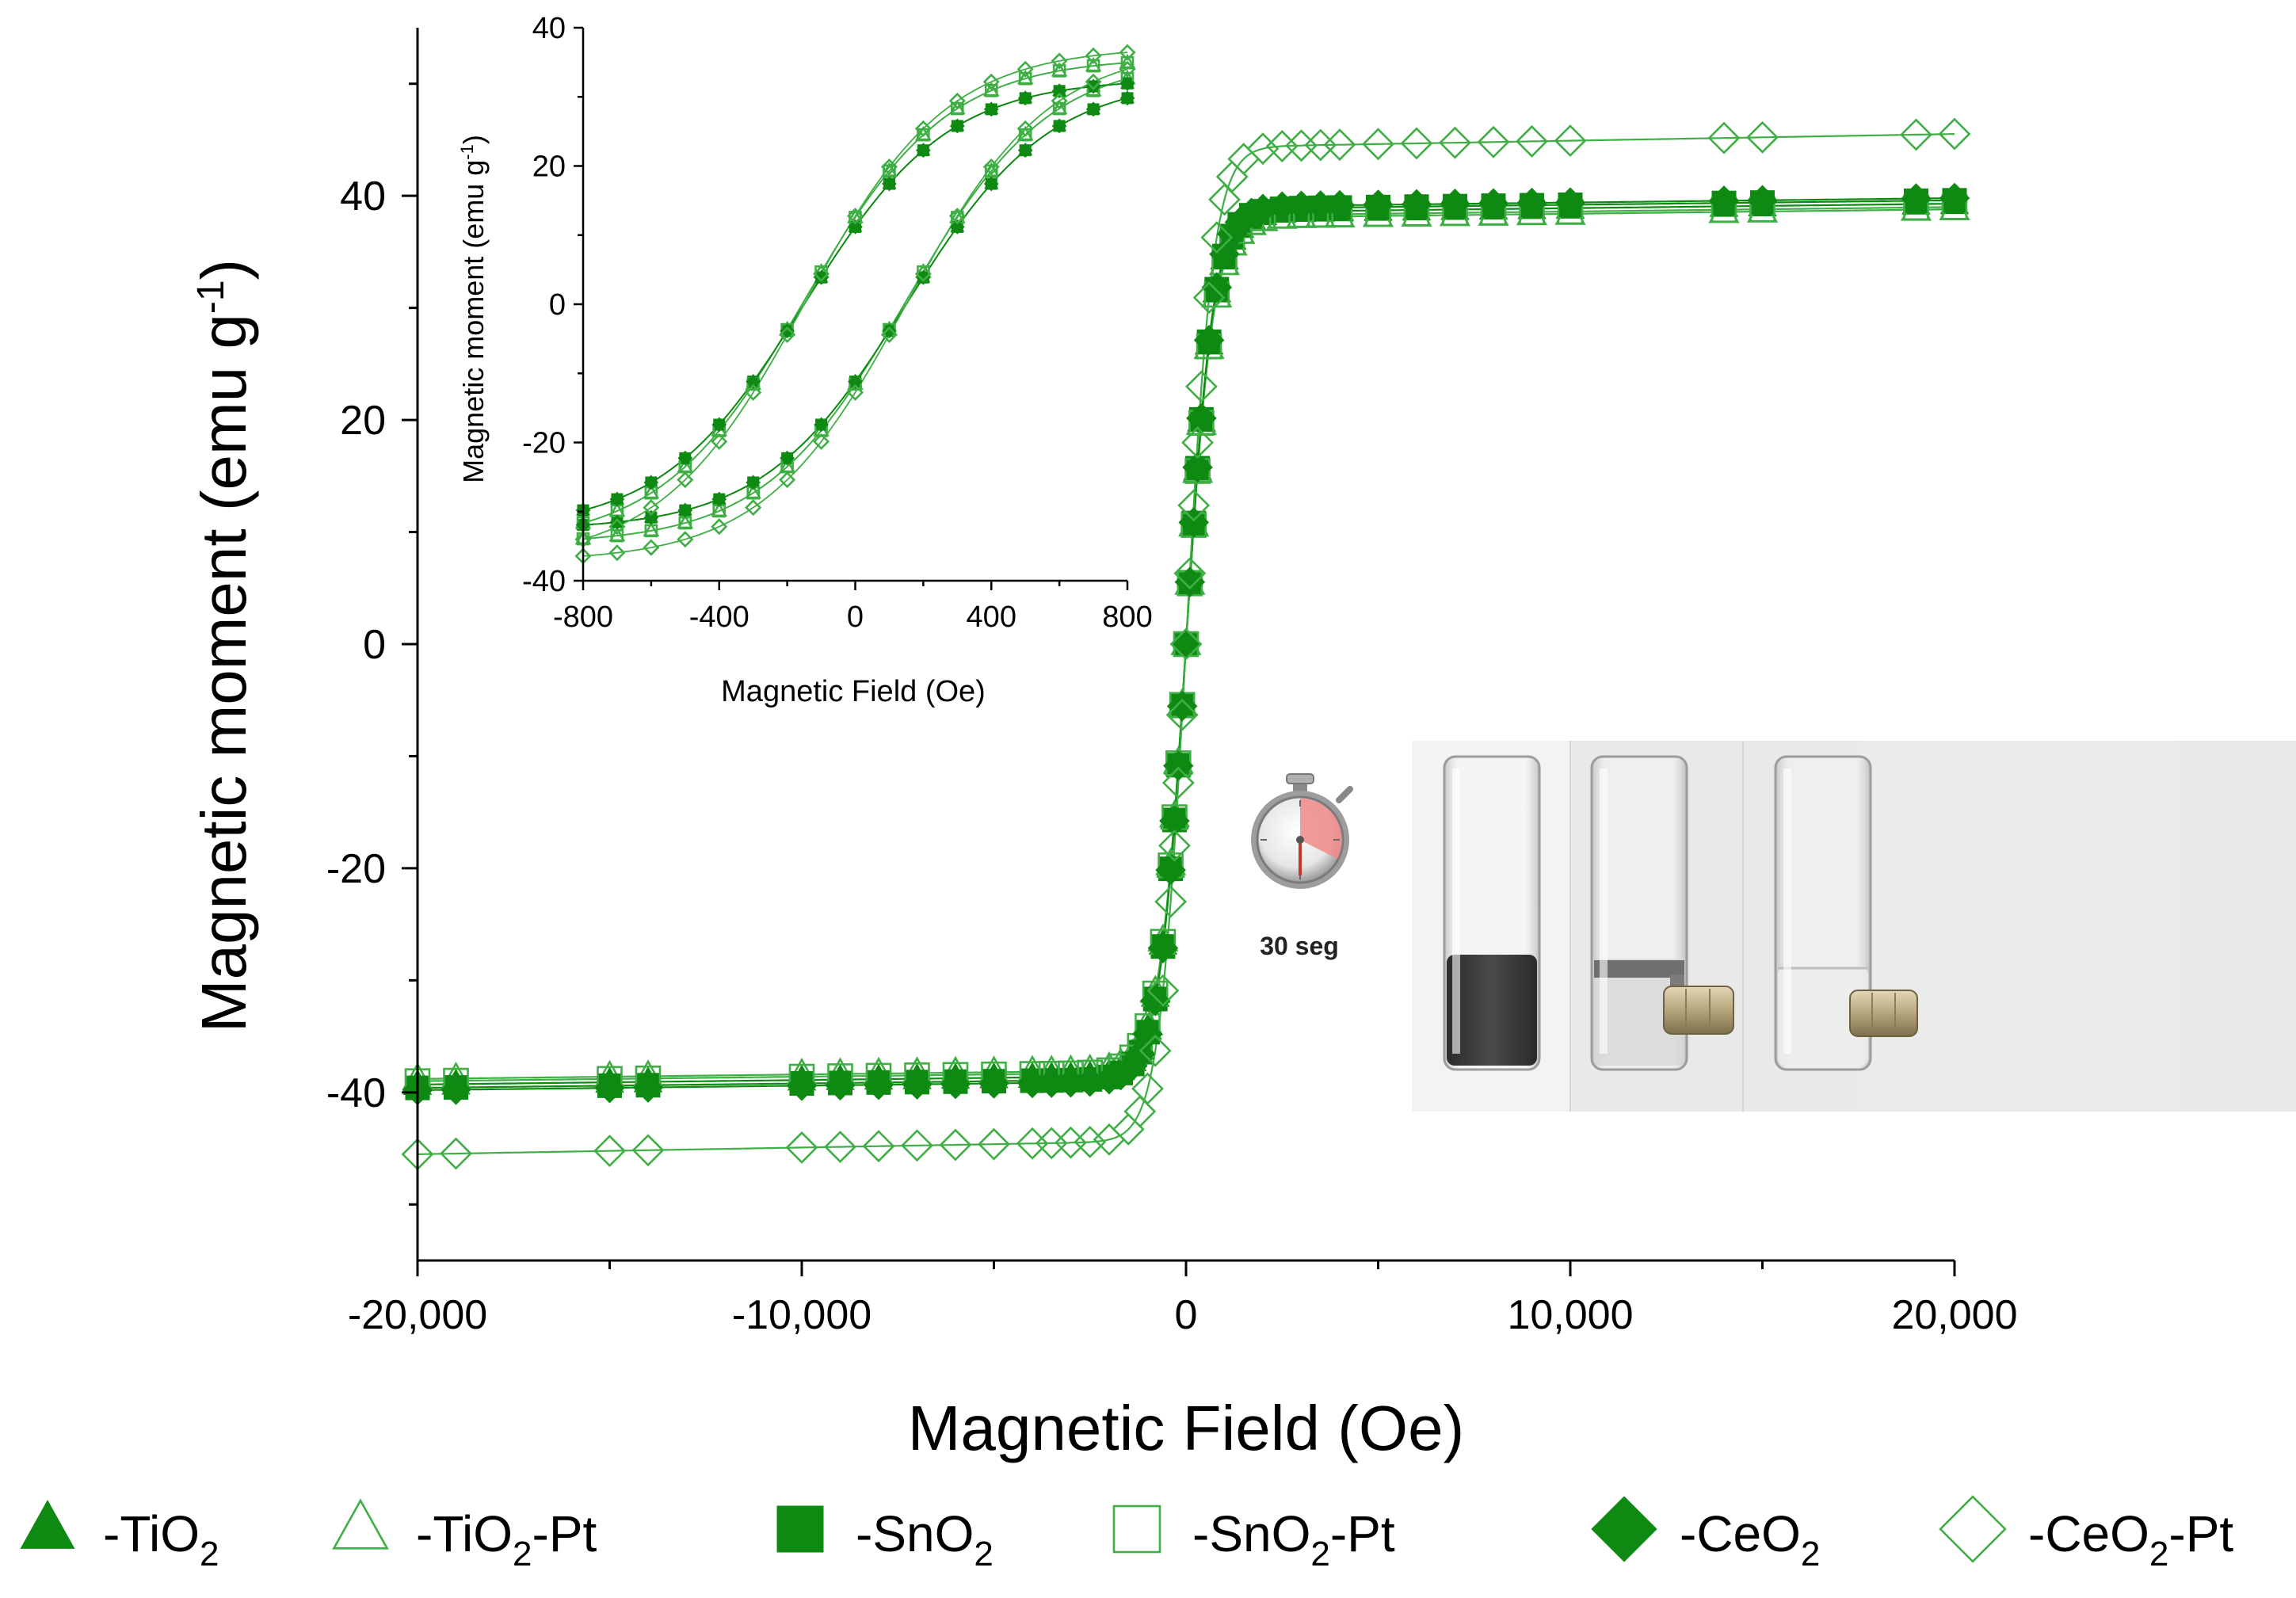 The image size is (2296, 1598). What do you see at coordinates (119, 1536) in the screenshot?
I see `legend-item: -TiO2` at bounding box center [119, 1536].